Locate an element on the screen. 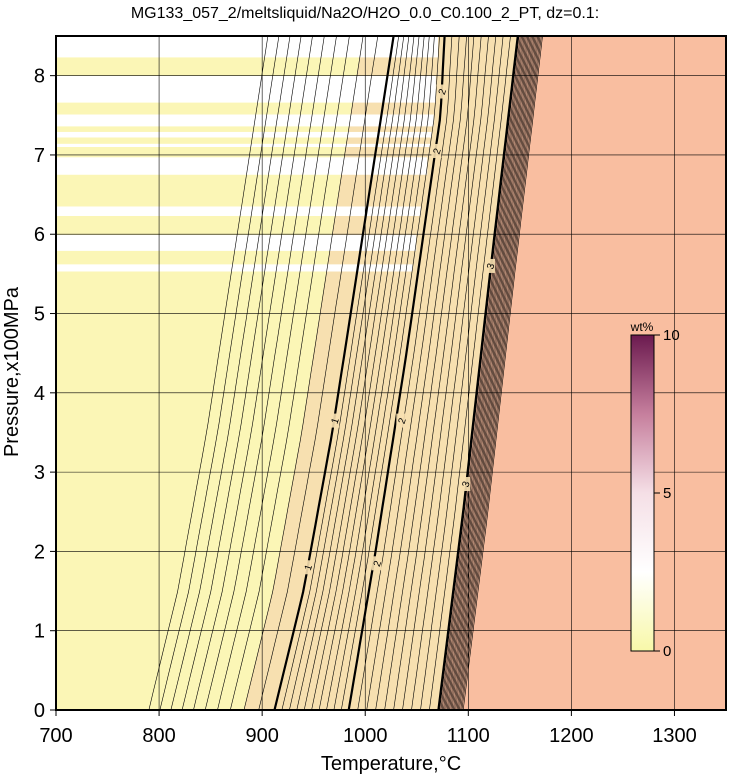 This screenshot has width=734, height=776. x-tick-label: 1000 is located at coordinates (365, 736).